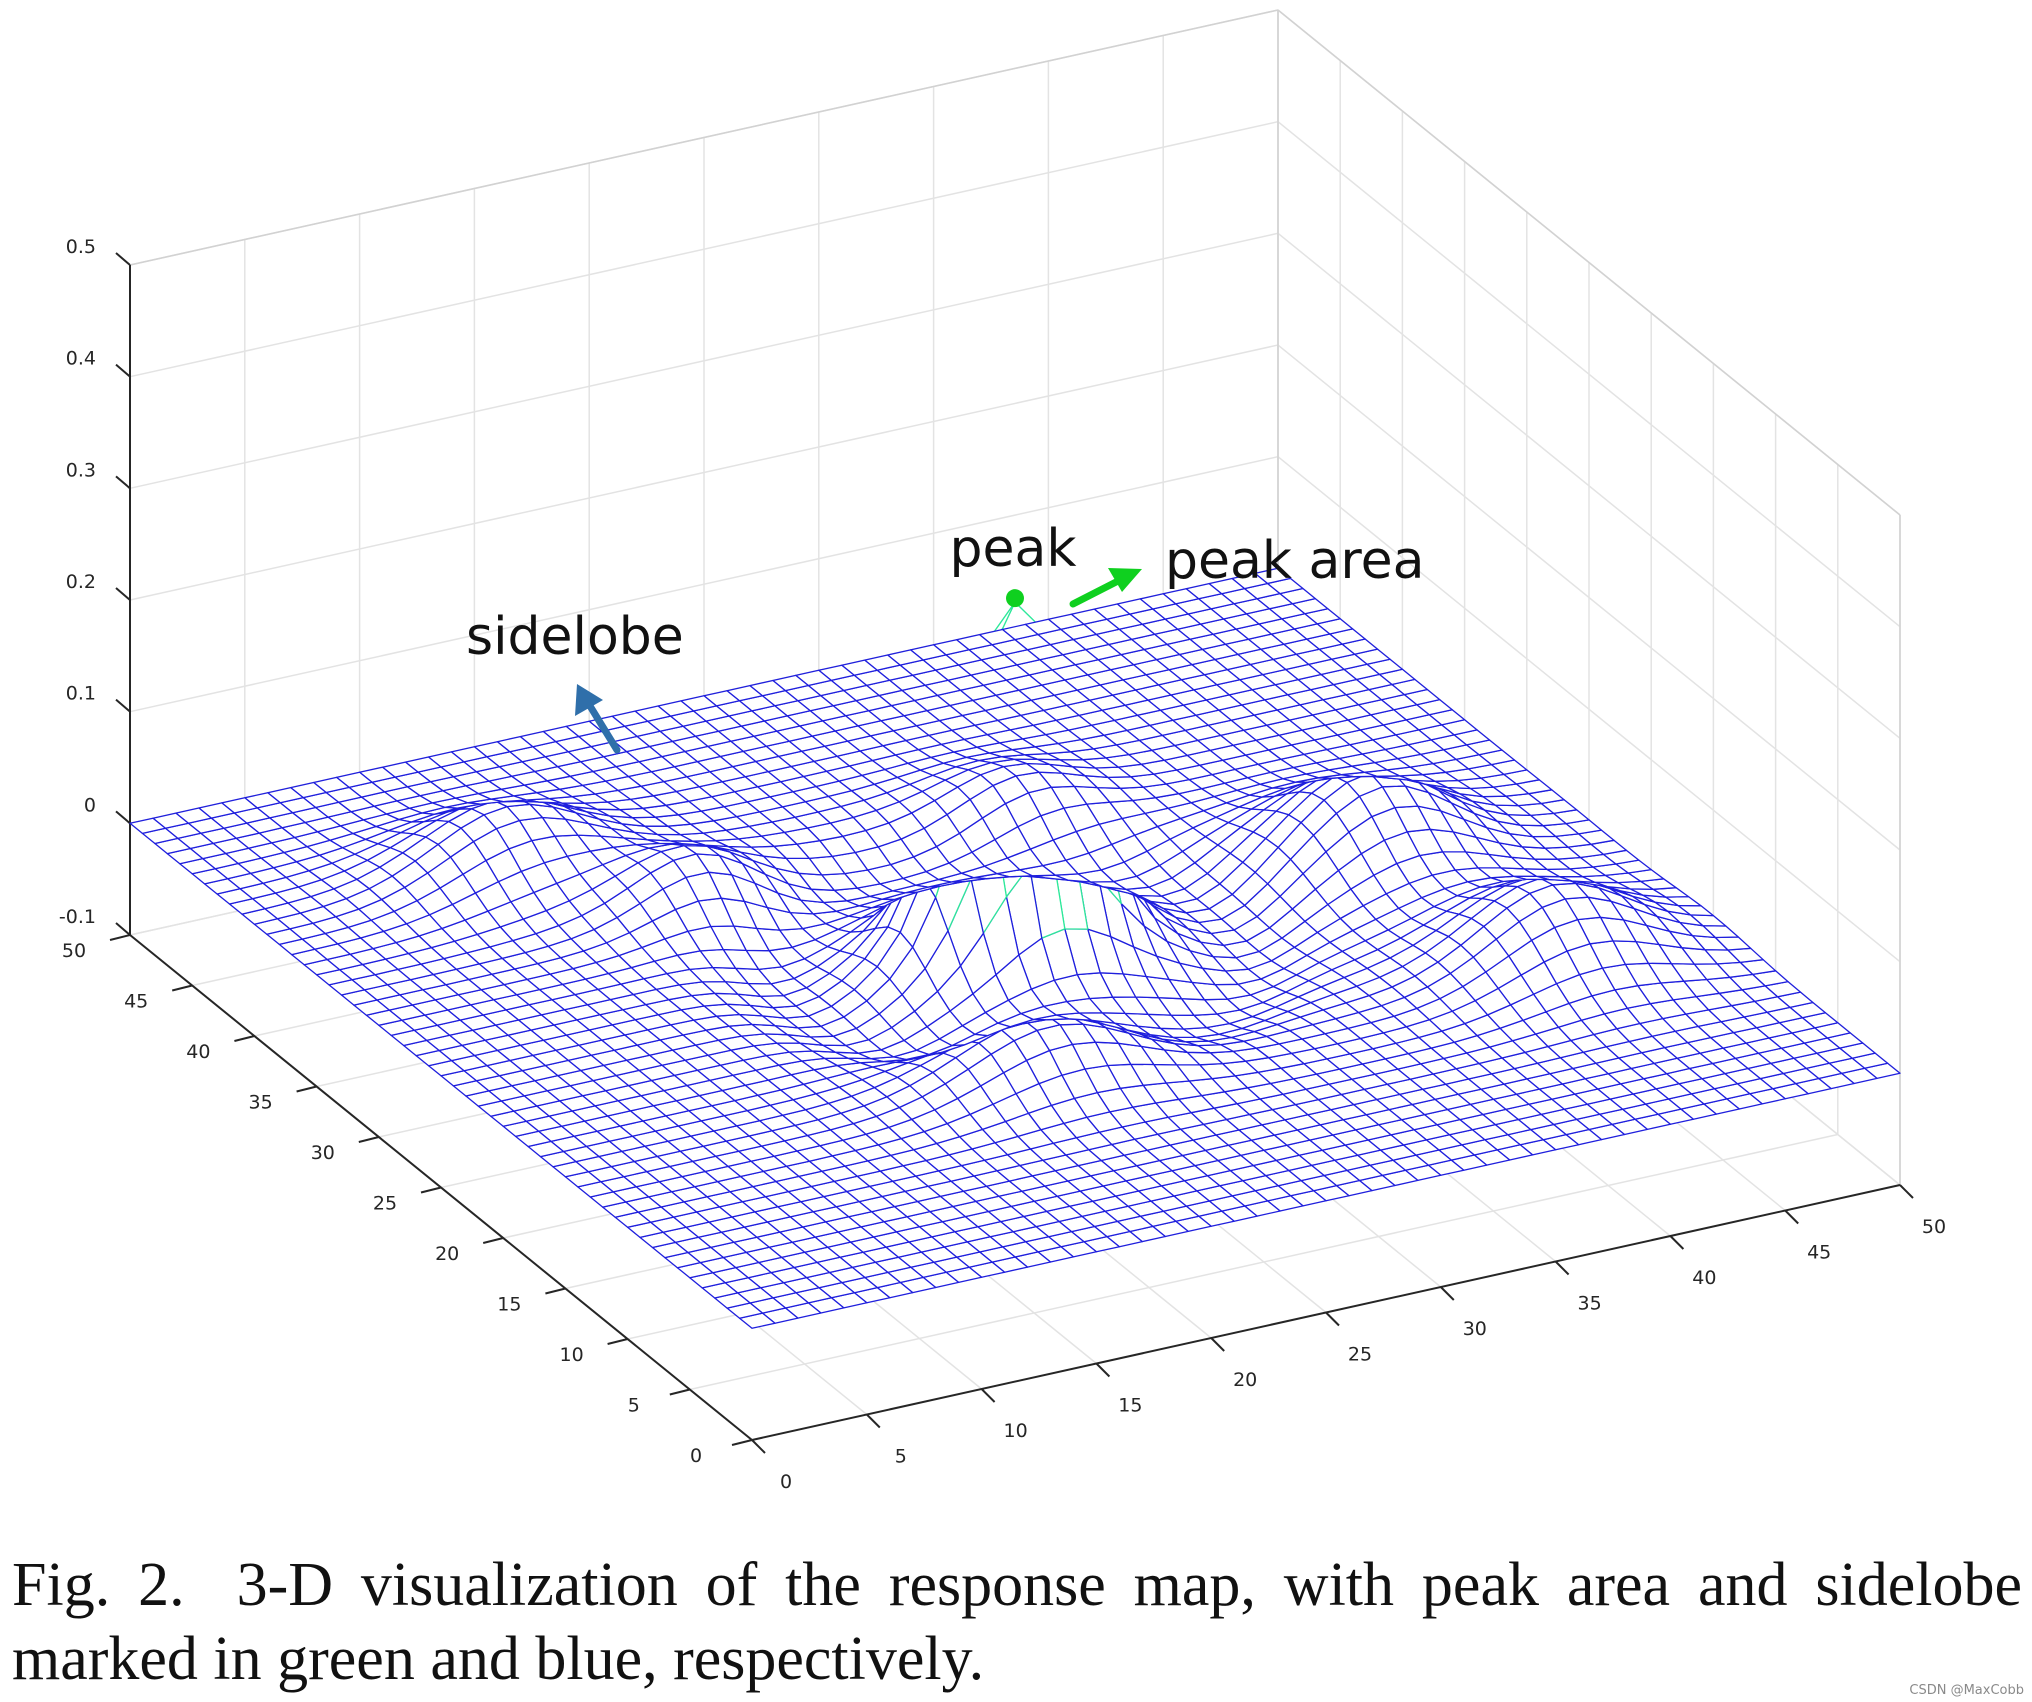 Image resolution: width=2032 pixels, height=1702 pixels. What do you see at coordinates (81, 694) in the screenshot?
I see `z-tick-label: 0.1` at bounding box center [81, 694].